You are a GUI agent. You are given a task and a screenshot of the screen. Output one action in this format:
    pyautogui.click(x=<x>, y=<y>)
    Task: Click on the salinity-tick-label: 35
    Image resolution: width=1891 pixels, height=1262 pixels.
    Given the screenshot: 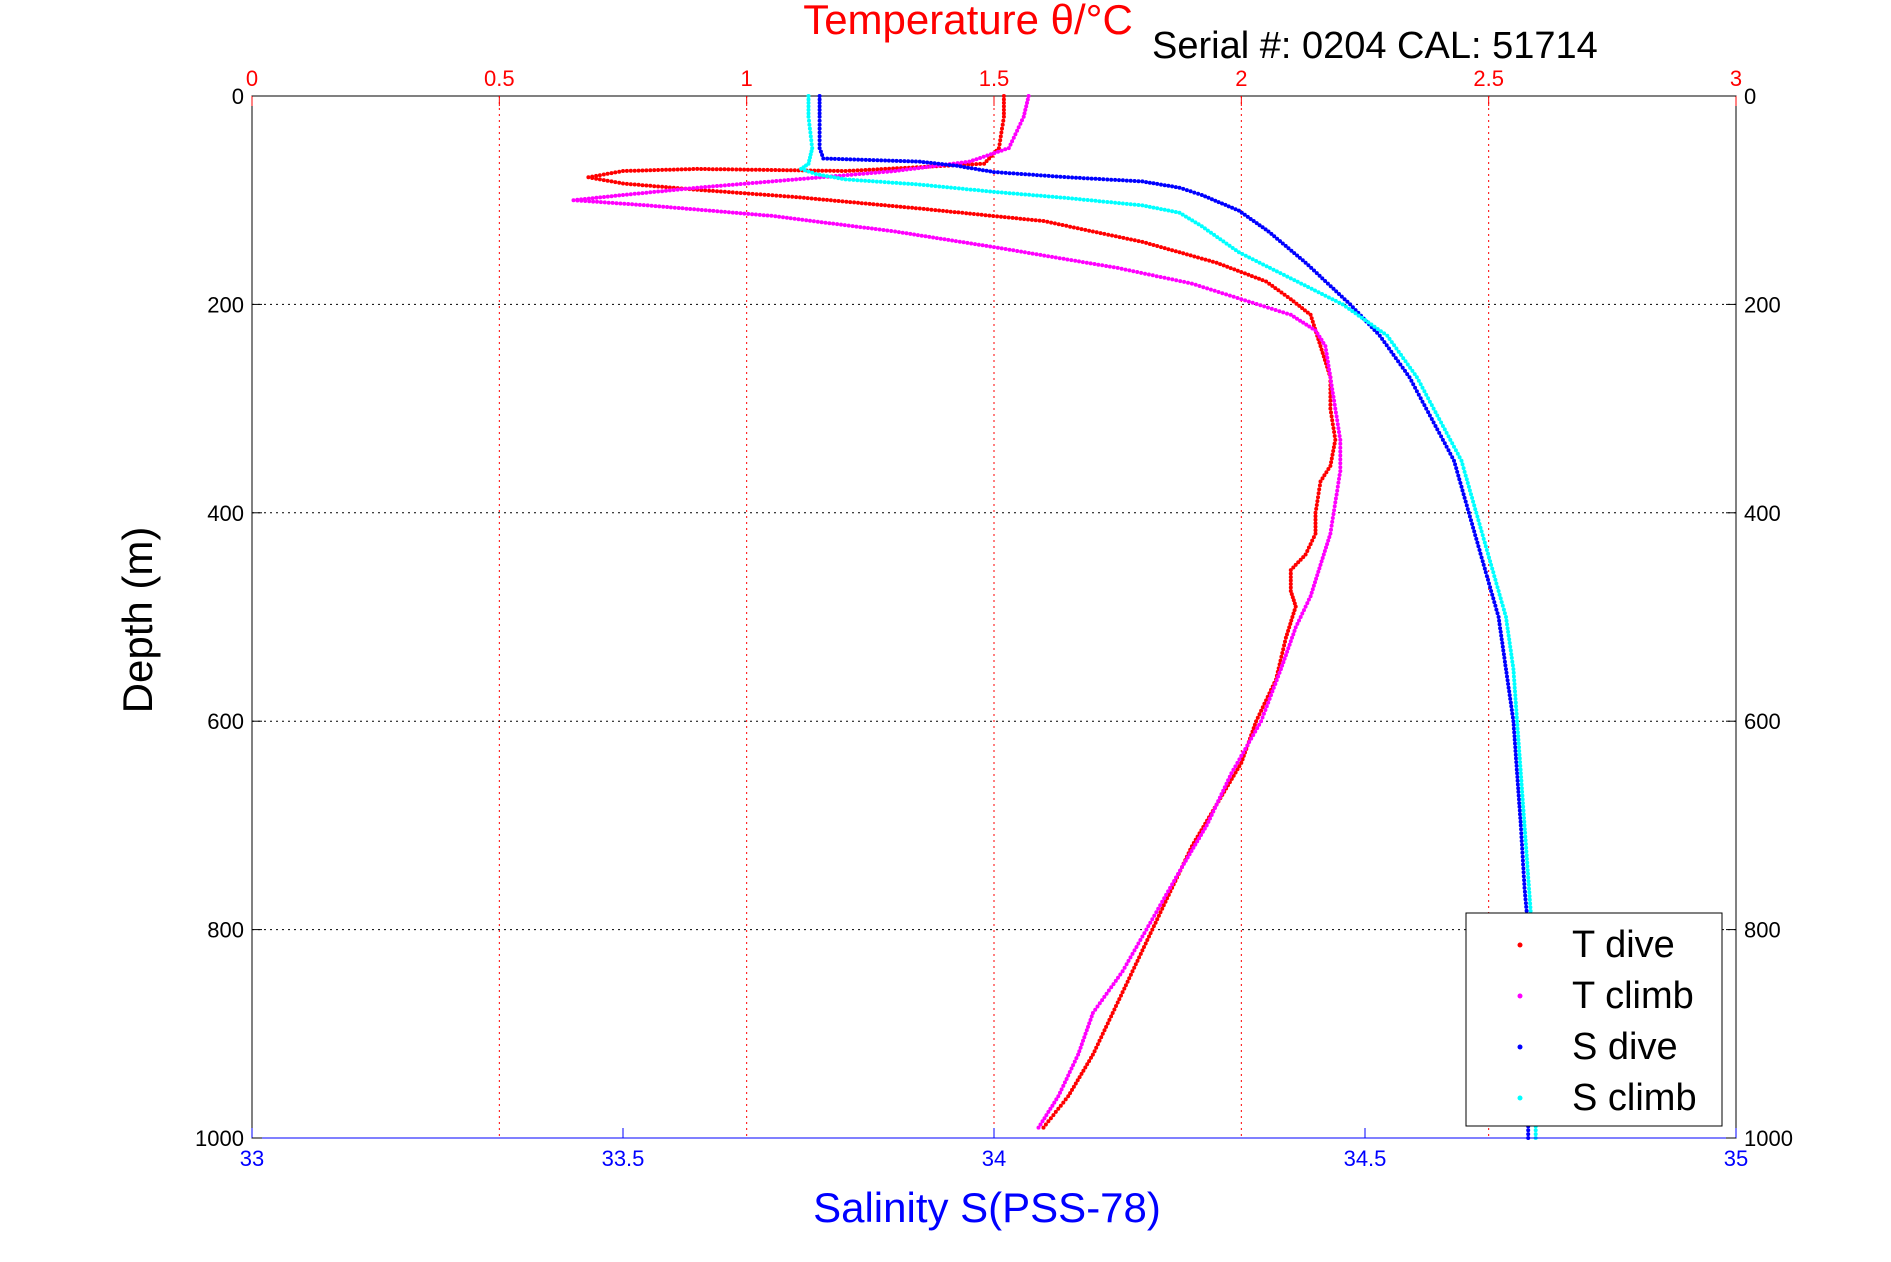 What is the action you would take?
    pyautogui.click(x=1736, y=1158)
    